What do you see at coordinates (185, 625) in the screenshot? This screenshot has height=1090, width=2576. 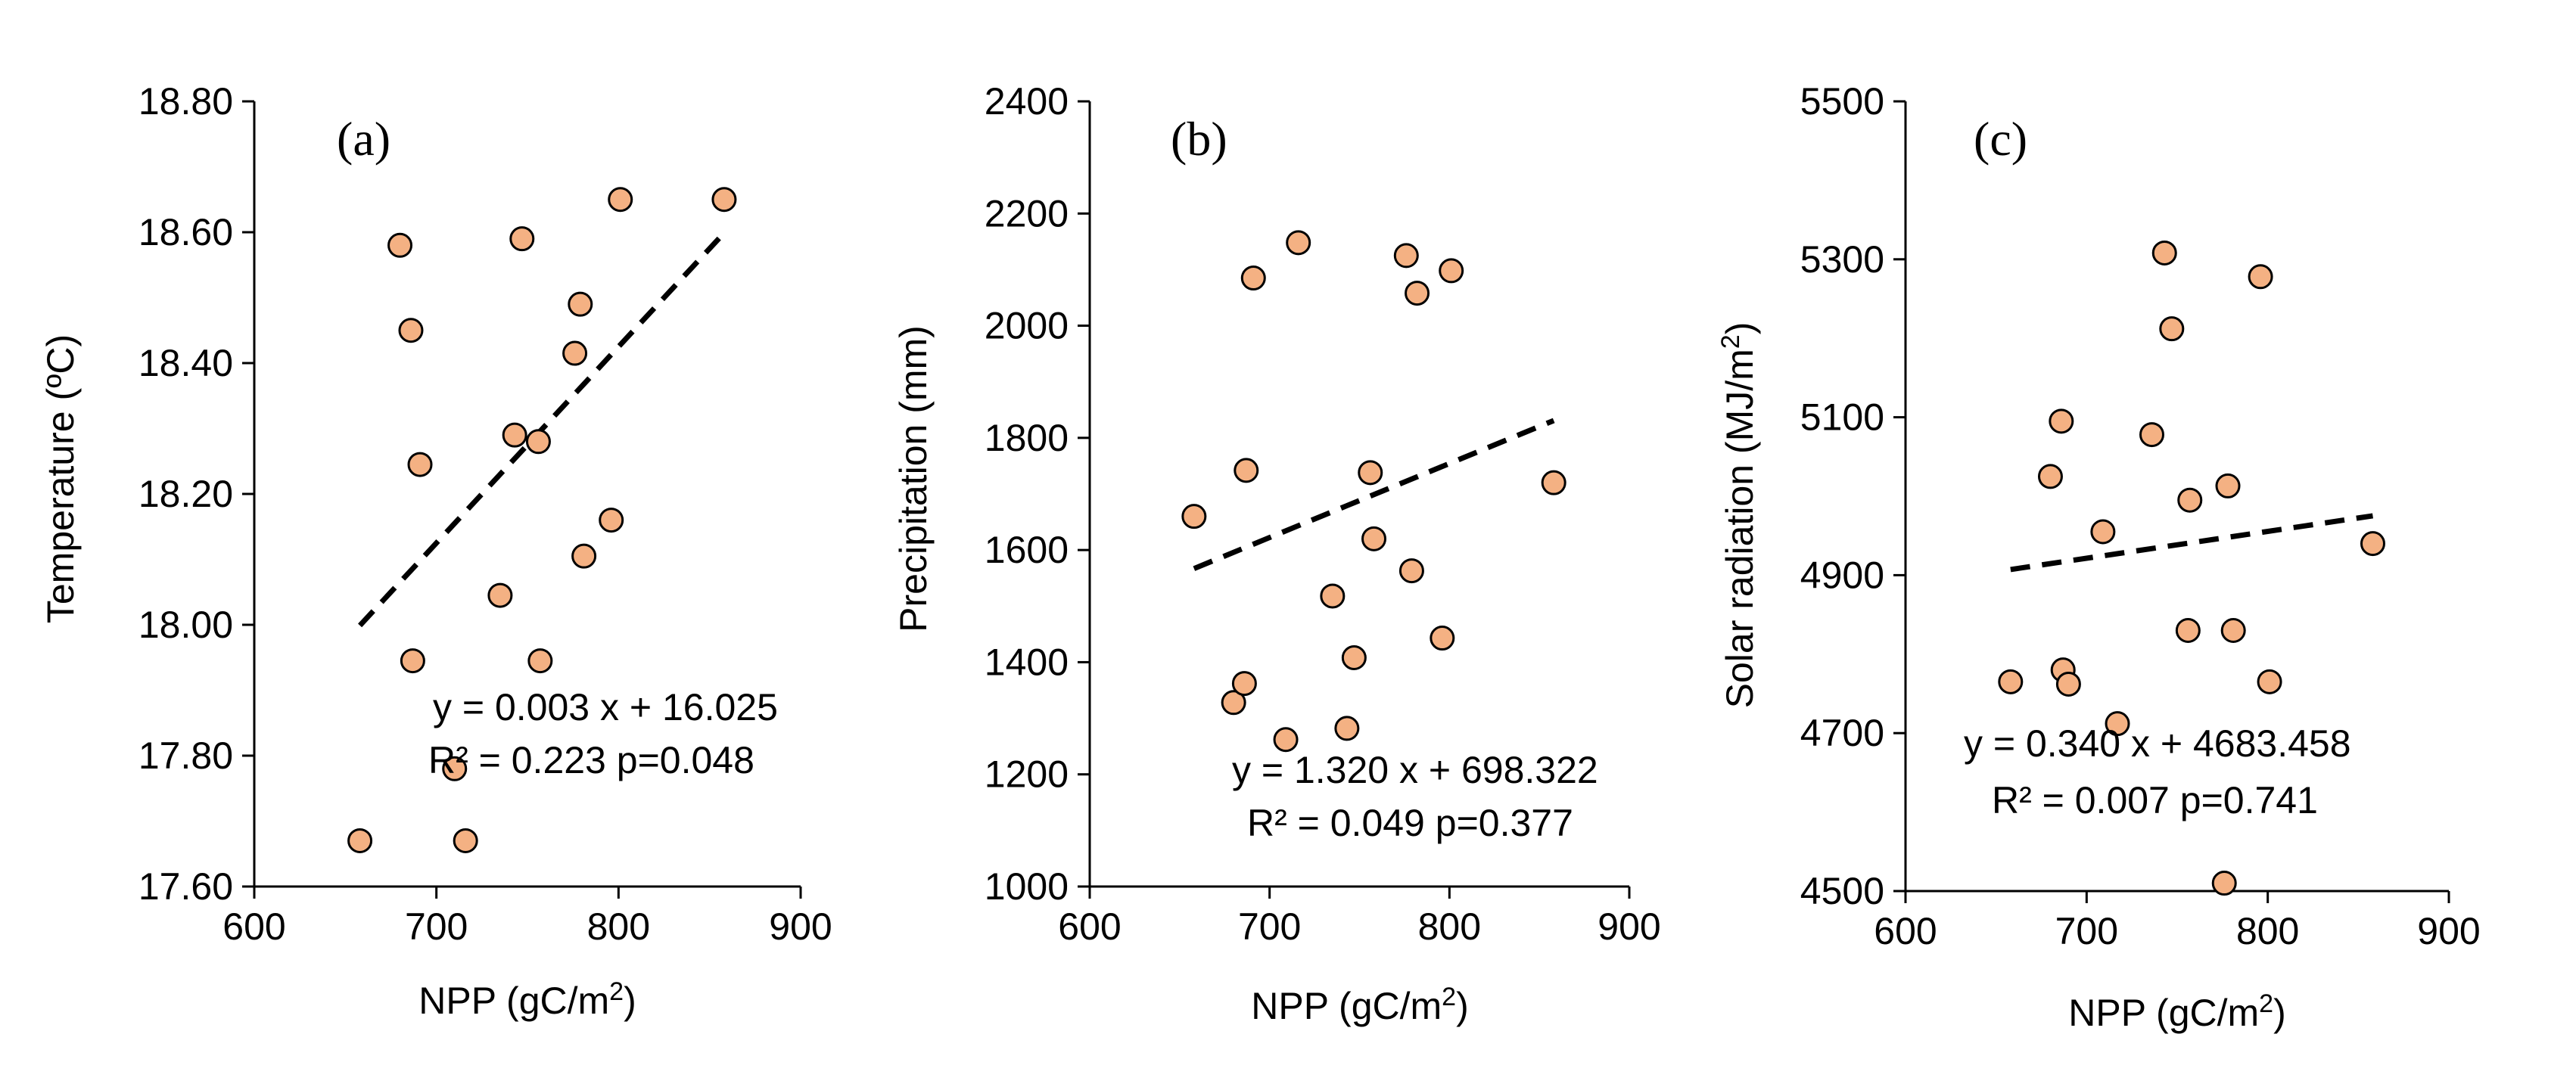 I see `y-tick-label: 18.00` at bounding box center [185, 625].